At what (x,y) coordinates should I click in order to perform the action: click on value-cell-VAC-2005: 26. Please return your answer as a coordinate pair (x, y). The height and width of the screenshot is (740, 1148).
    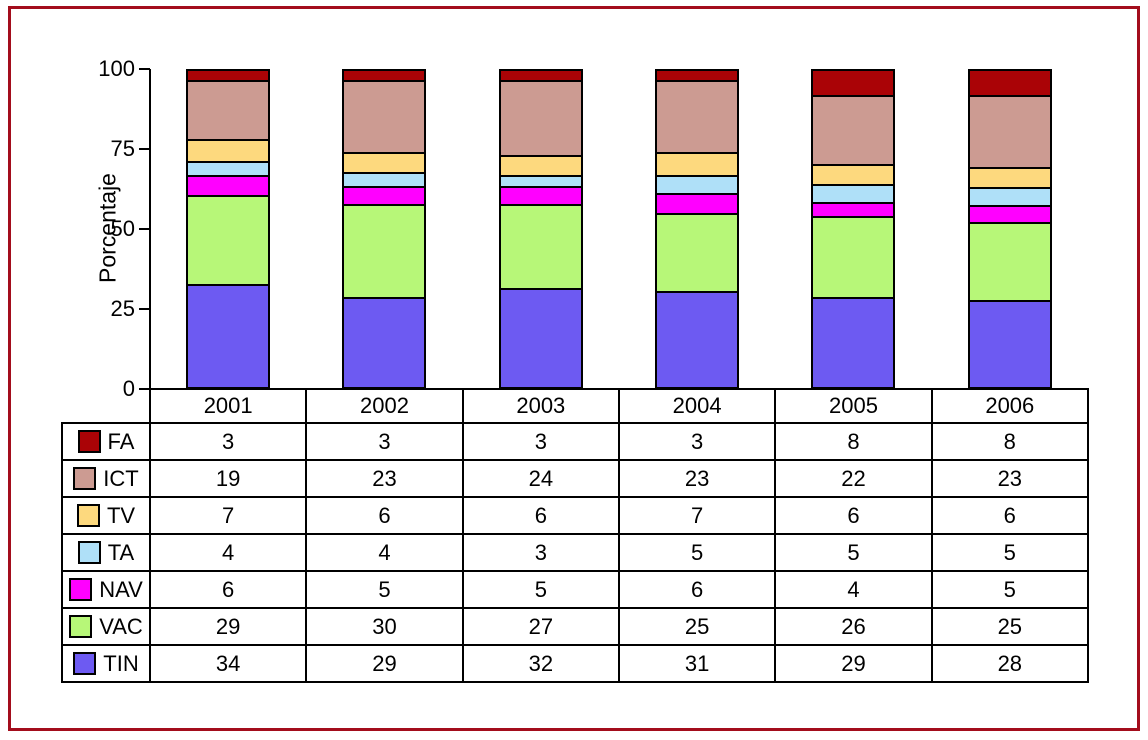
    Looking at the image, I should click on (853, 626).